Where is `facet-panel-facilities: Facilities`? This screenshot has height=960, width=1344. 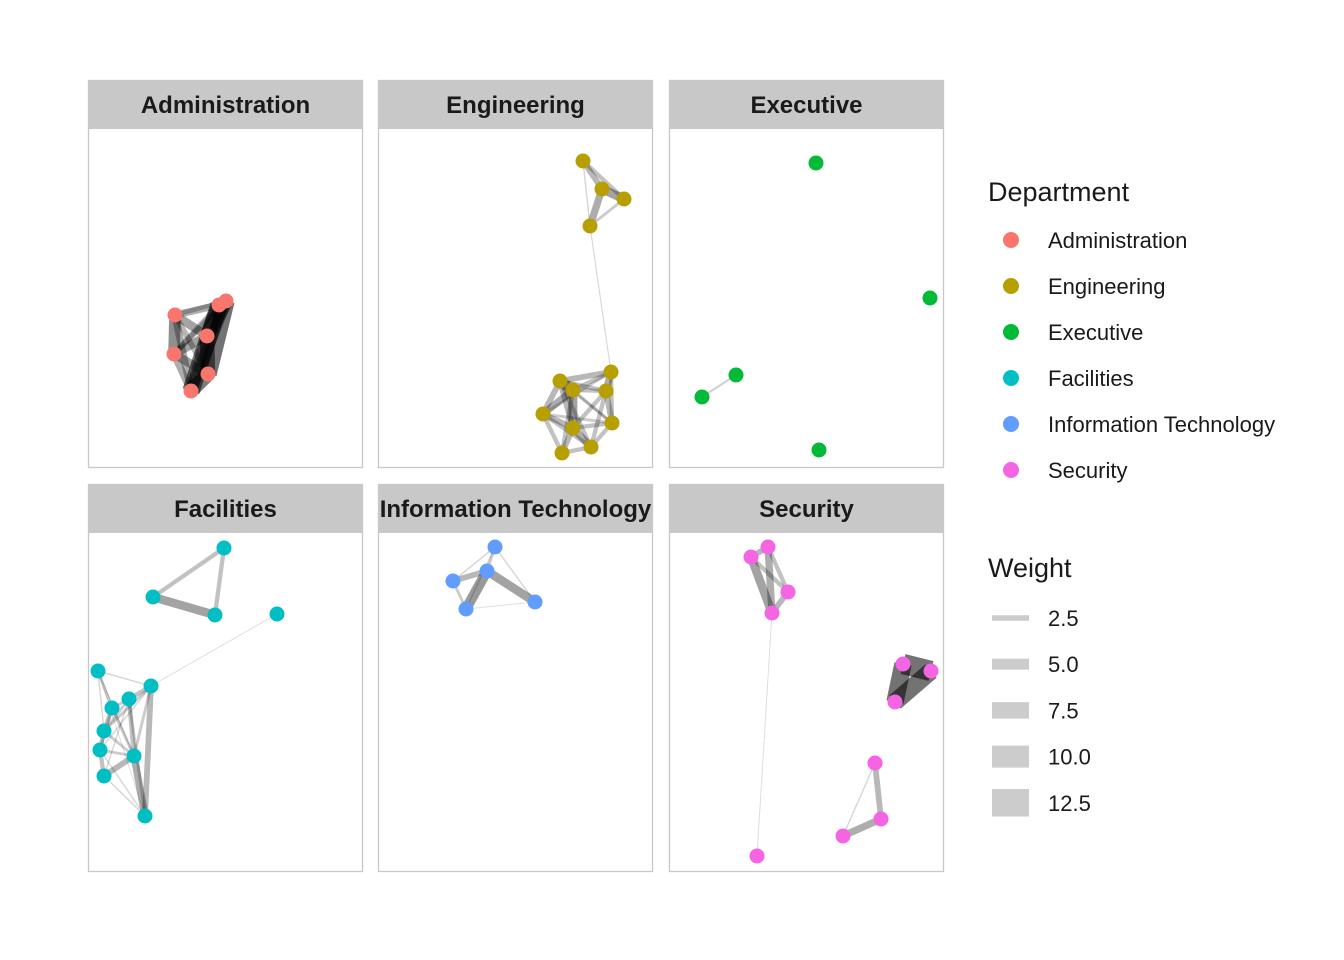 facet-panel-facilities: Facilities is located at coordinates (225, 678).